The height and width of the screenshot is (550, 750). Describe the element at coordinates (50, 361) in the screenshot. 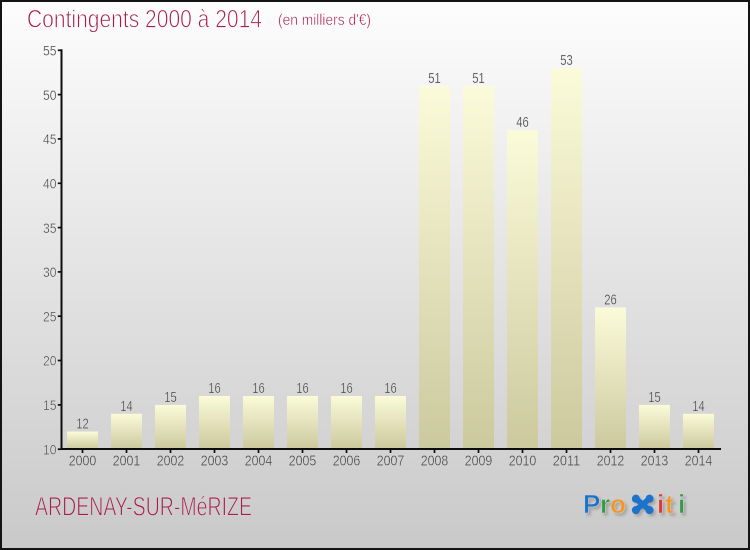

I see `svg-text: 20` at that location.